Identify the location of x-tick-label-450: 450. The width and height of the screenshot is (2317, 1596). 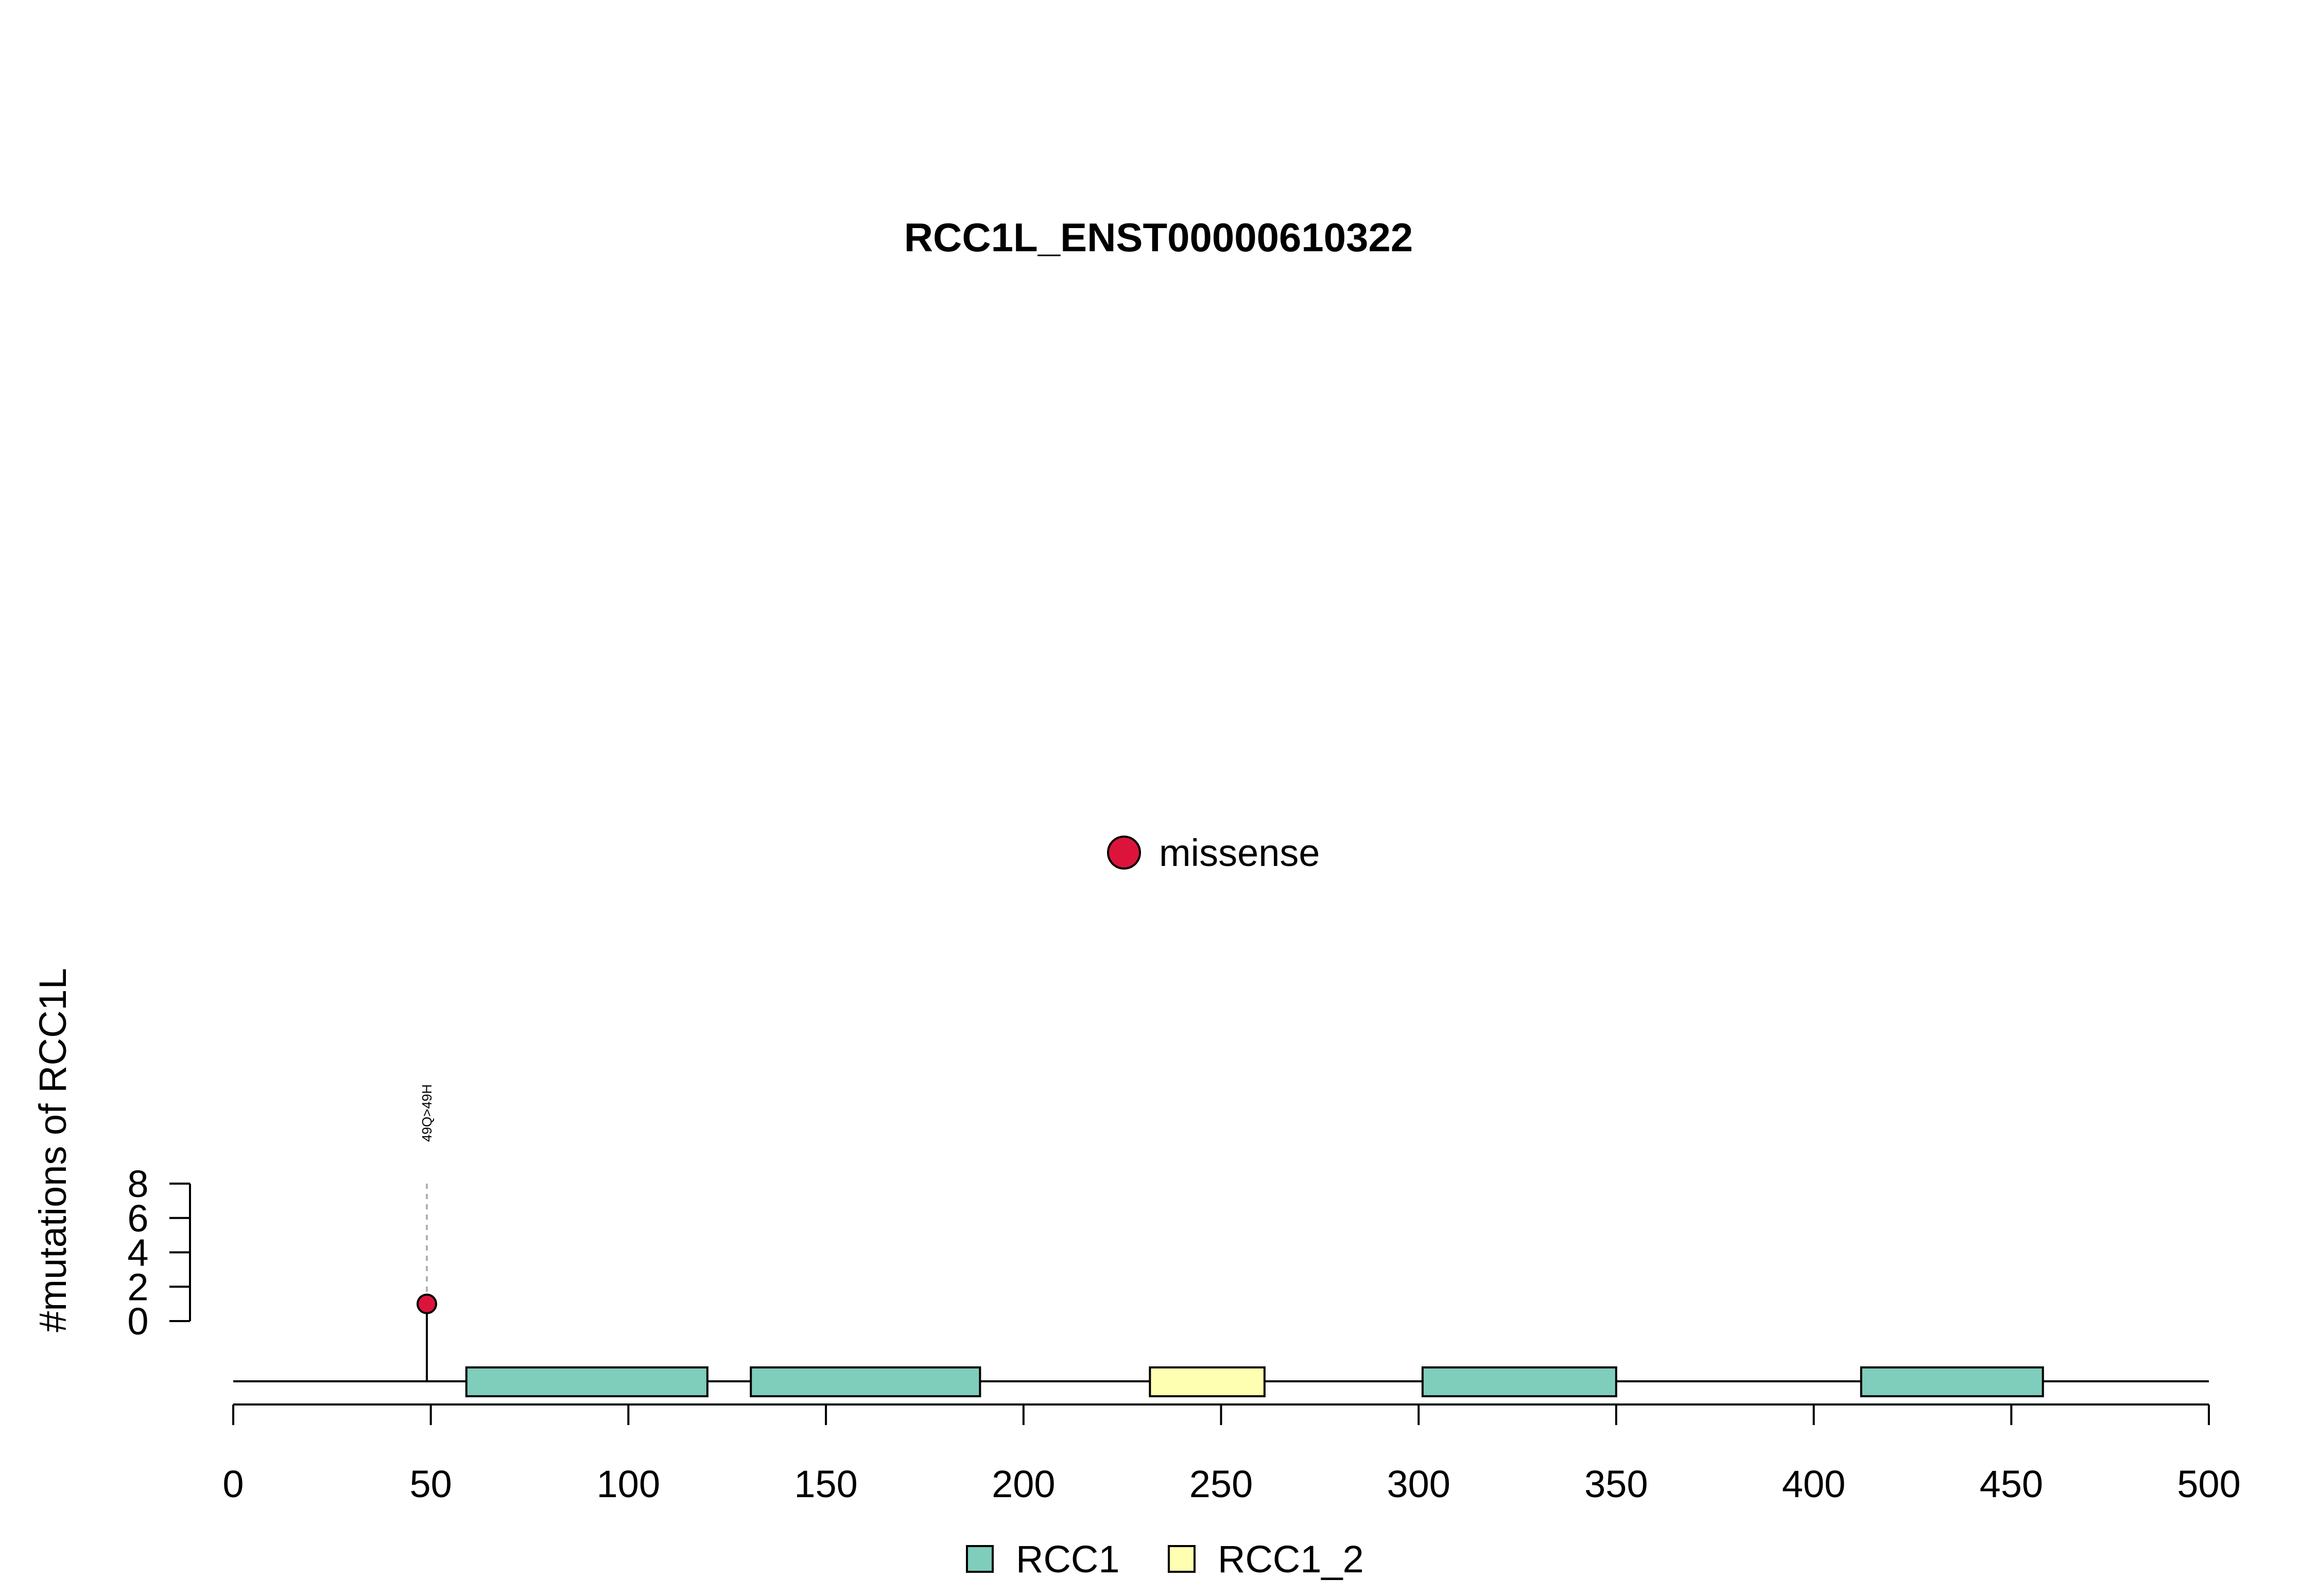
(2011, 1484).